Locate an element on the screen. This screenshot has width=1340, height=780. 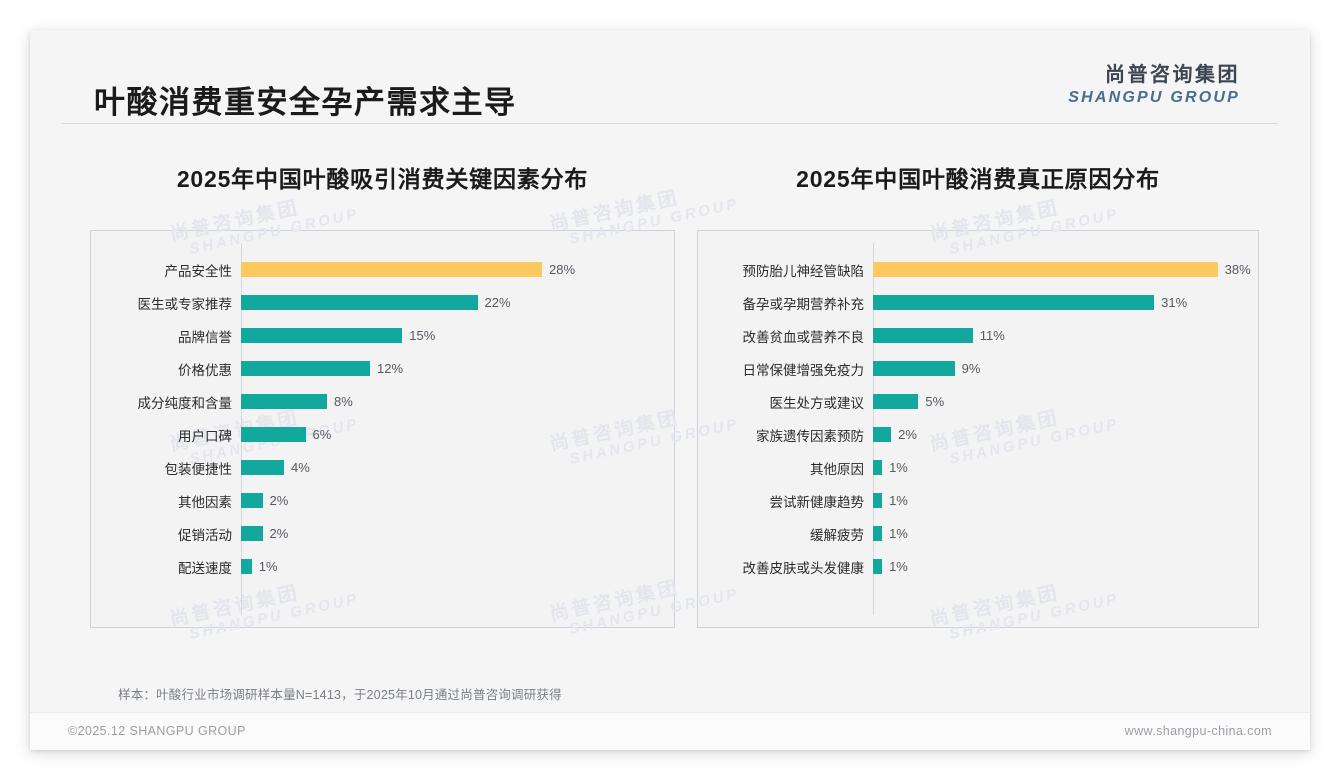
bar-track: 31% is located at coordinates (1065, 302).